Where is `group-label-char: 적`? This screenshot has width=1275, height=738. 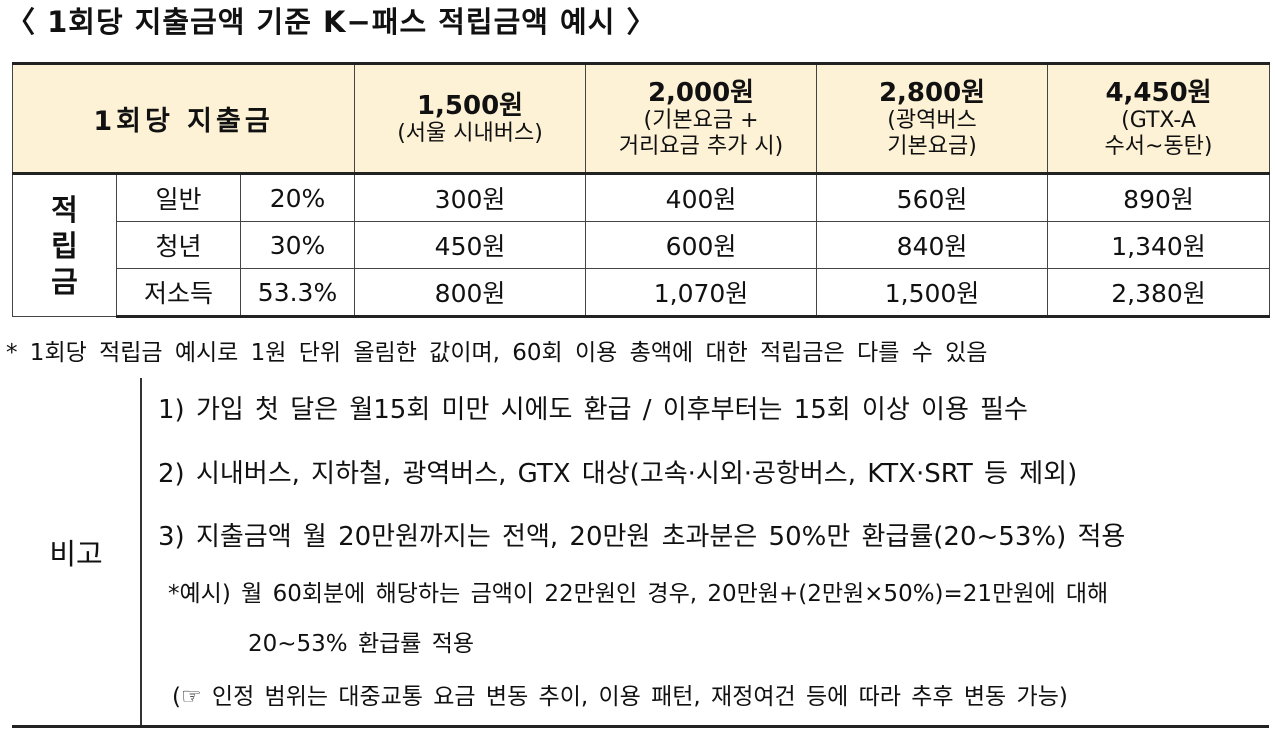 group-label-char: 적 is located at coordinates (64, 209).